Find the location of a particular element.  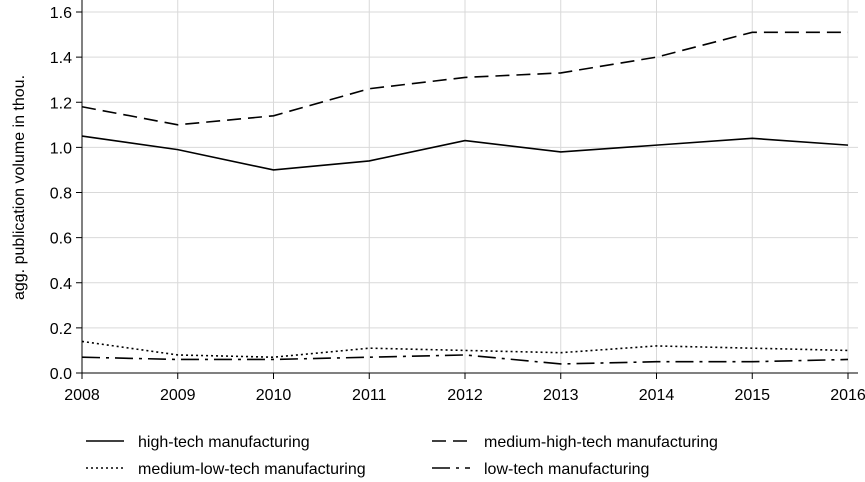

x-tick-label: 2008 is located at coordinates (82, 395).